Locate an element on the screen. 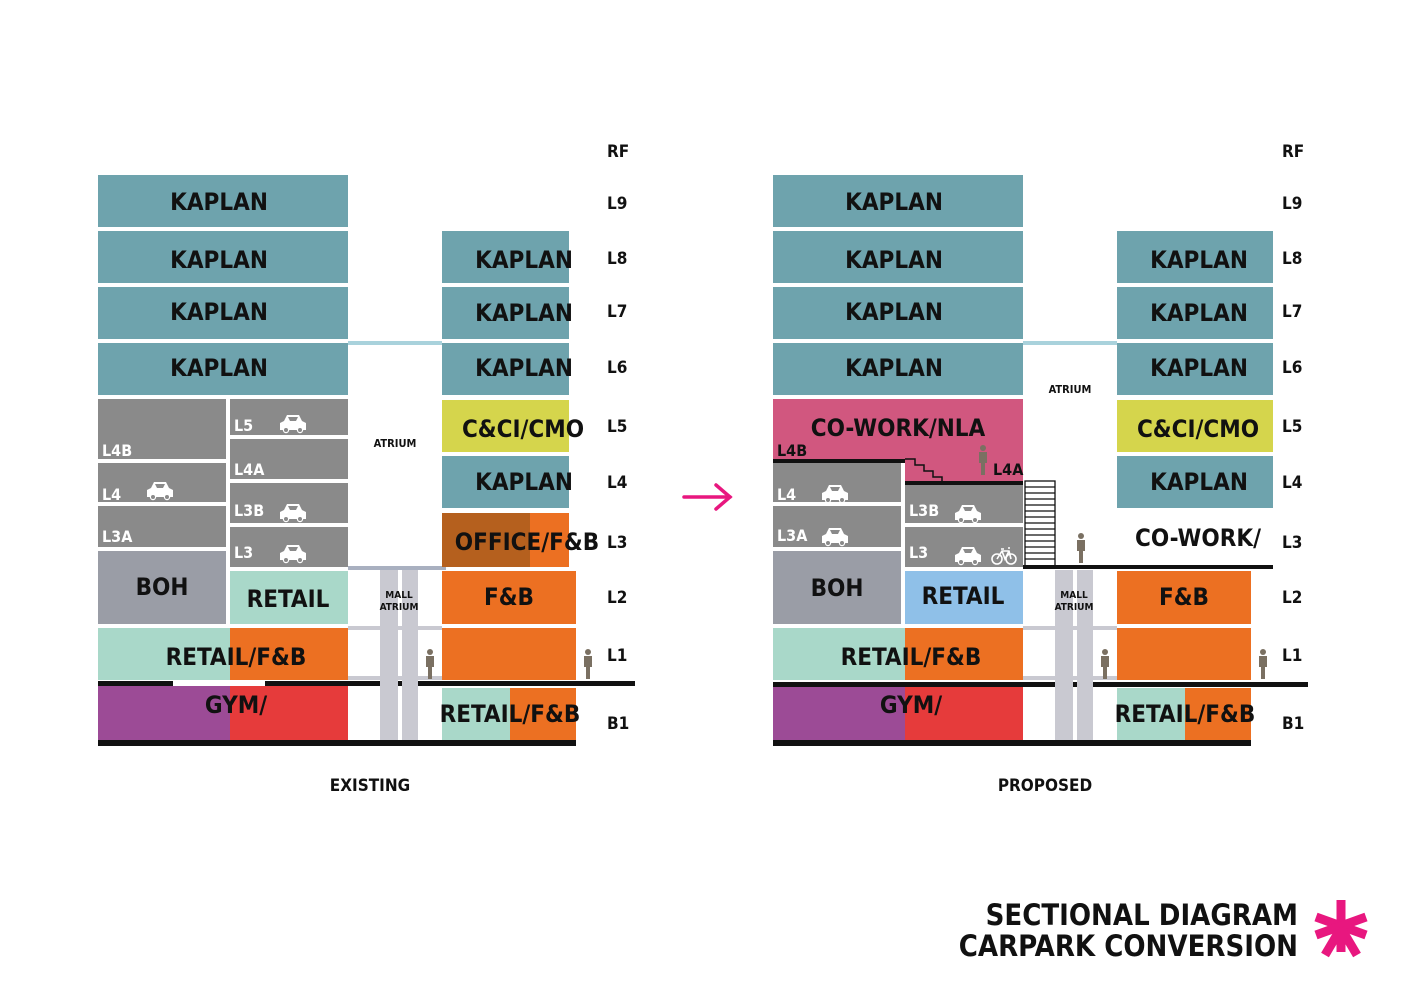  existing-right-b1-orange is located at coordinates (543, 714).